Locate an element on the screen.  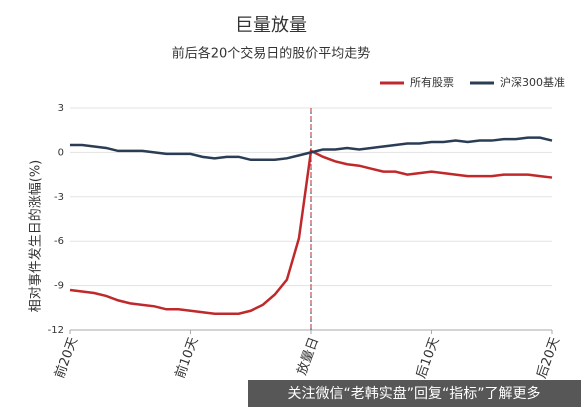
legend-label: 沪深300基准 is located at coordinates (532, 82).